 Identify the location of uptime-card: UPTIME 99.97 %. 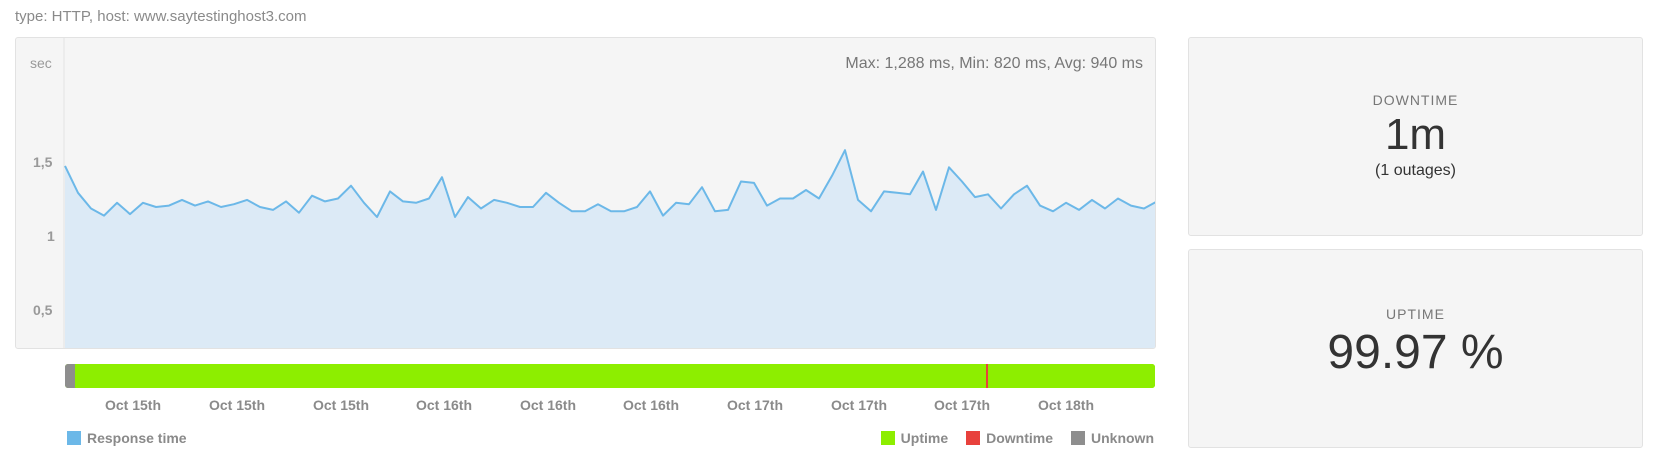
(1415, 348).